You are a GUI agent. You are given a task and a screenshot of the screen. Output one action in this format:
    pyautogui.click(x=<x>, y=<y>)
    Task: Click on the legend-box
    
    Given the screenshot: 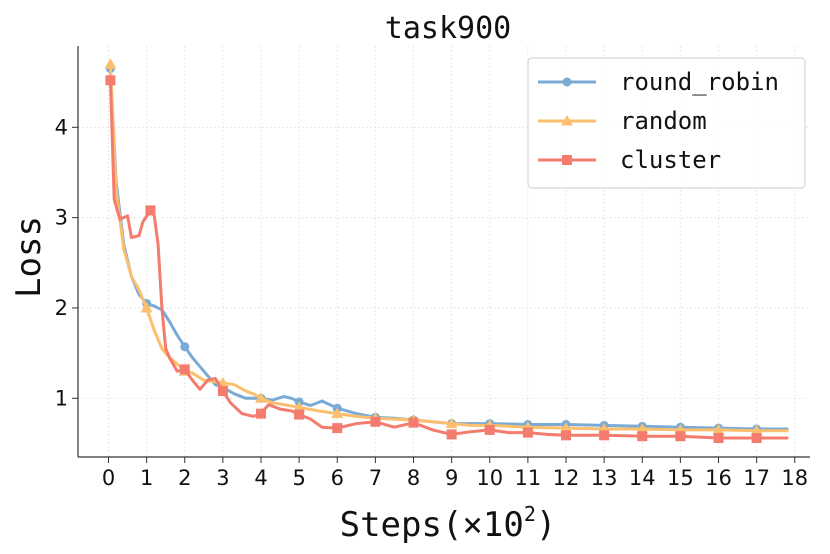 What is the action you would take?
    pyautogui.click(x=666, y=123)
    